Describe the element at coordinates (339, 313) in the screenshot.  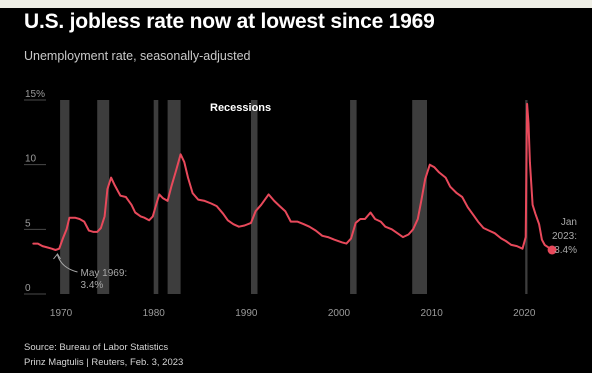
I see `x-tick-label: 2000` at that location.